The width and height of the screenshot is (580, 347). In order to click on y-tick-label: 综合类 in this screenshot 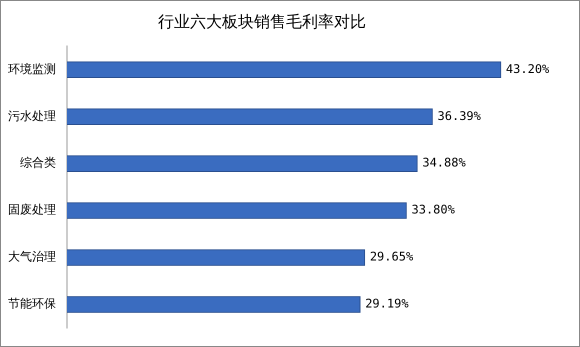, I will do `click(38, 163)`.